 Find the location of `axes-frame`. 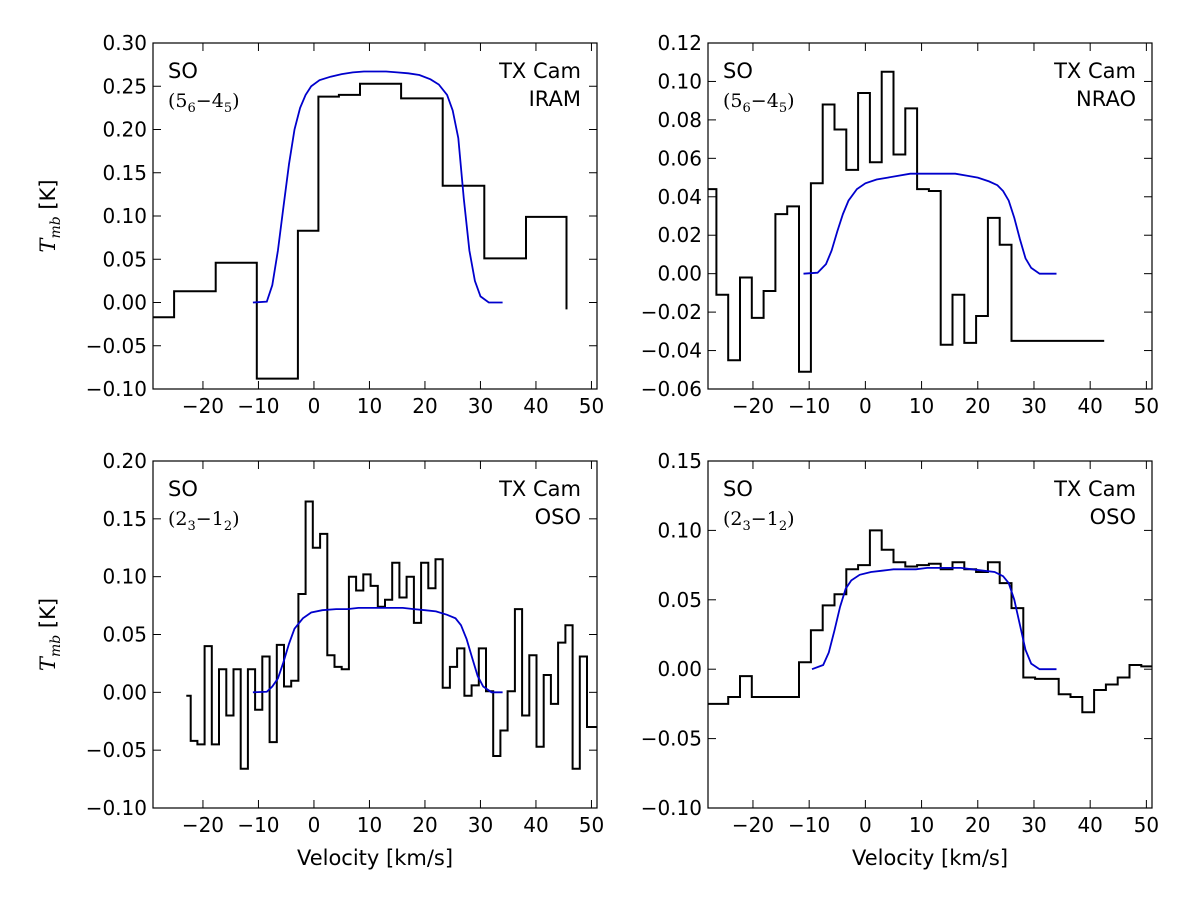

axes-frame is located at coordinates (930, 634).